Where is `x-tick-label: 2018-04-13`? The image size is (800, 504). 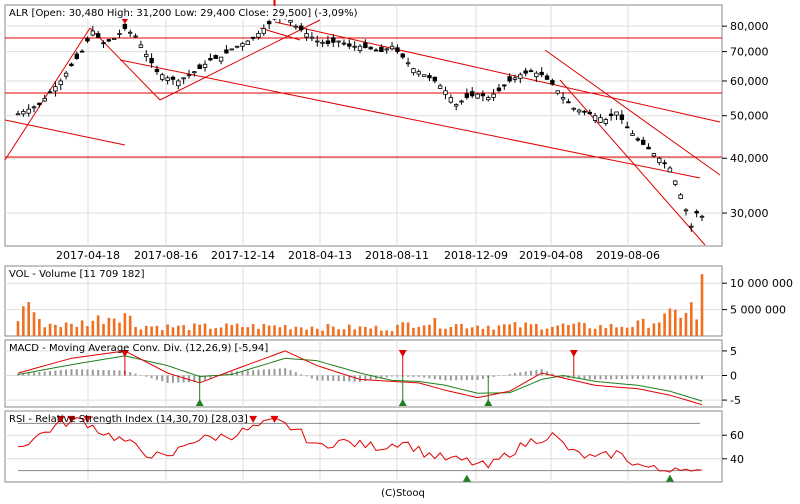 x-tick-label: 2018-04-13 is located at coordinates (320, 255).